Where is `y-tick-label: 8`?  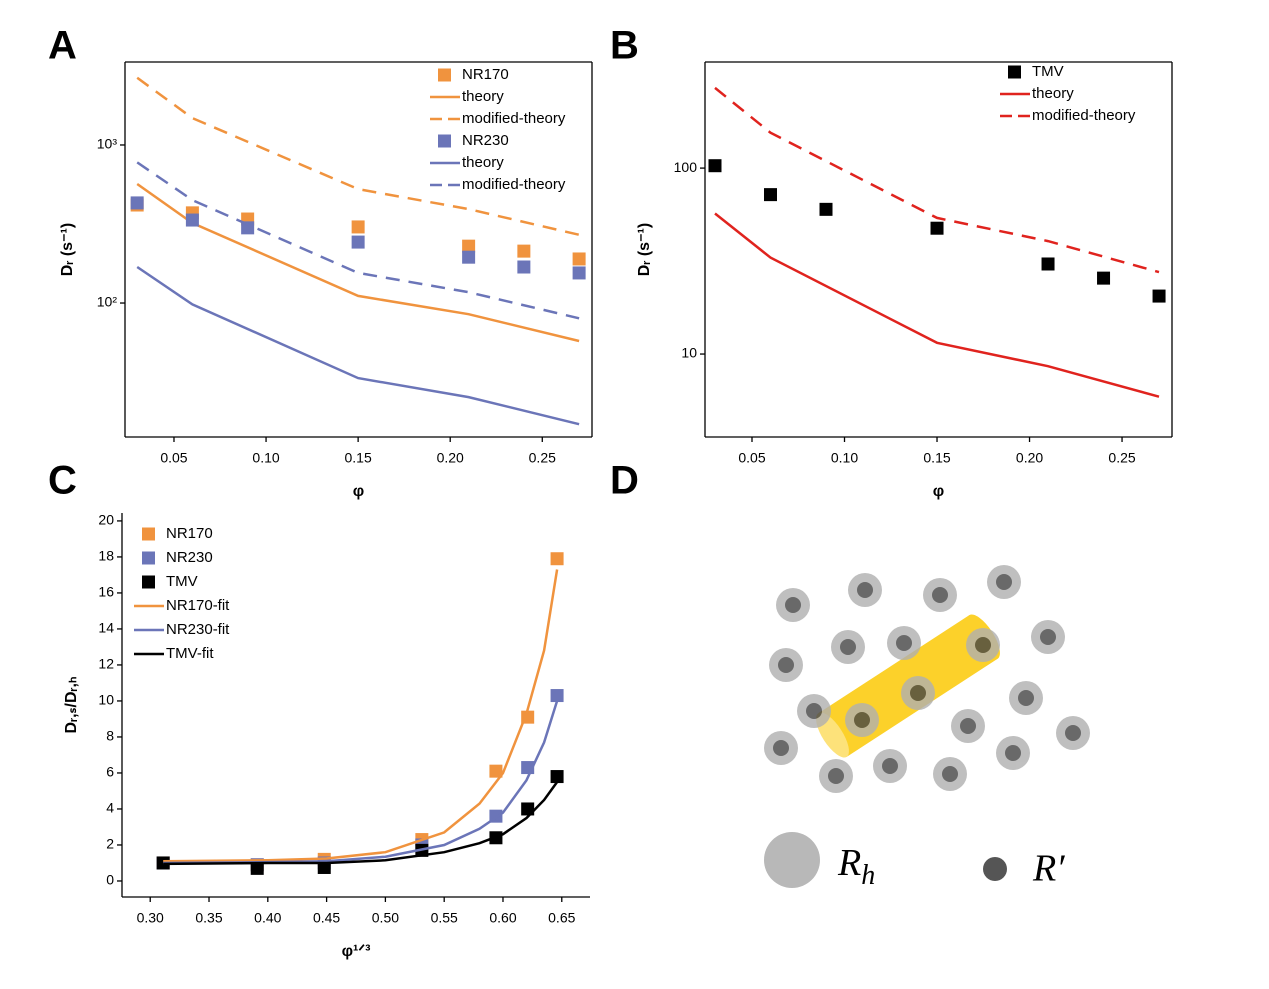
y-tick-label: 8 is located at coordinates (110, 736).